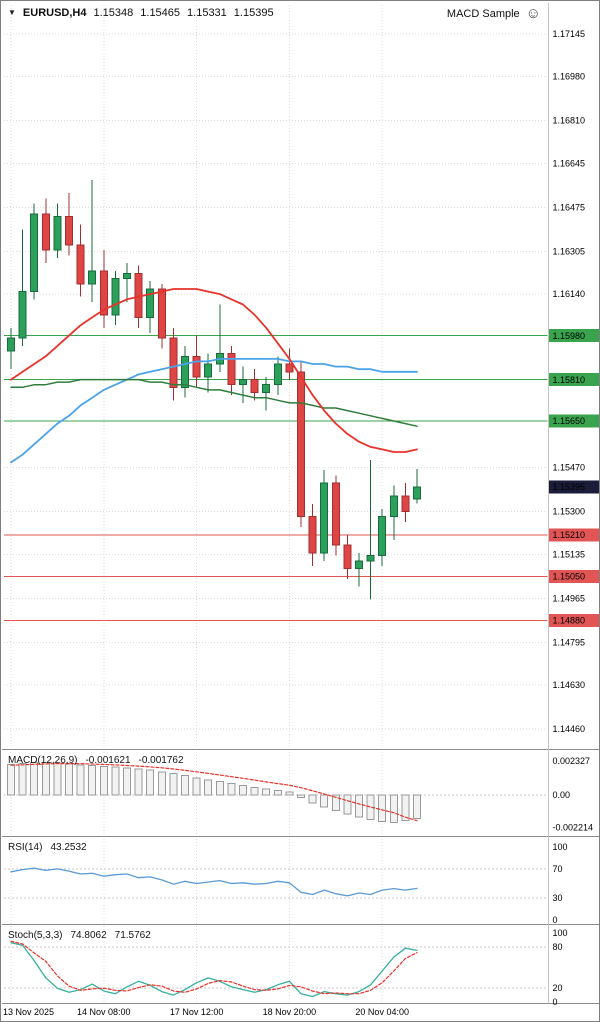 Image resolution: width=600 pixels, height=1022 pixels. I want to click on stoch-panel-label: Stoch(5,3,3) 74.8062 71.5762, so click(79, 935).